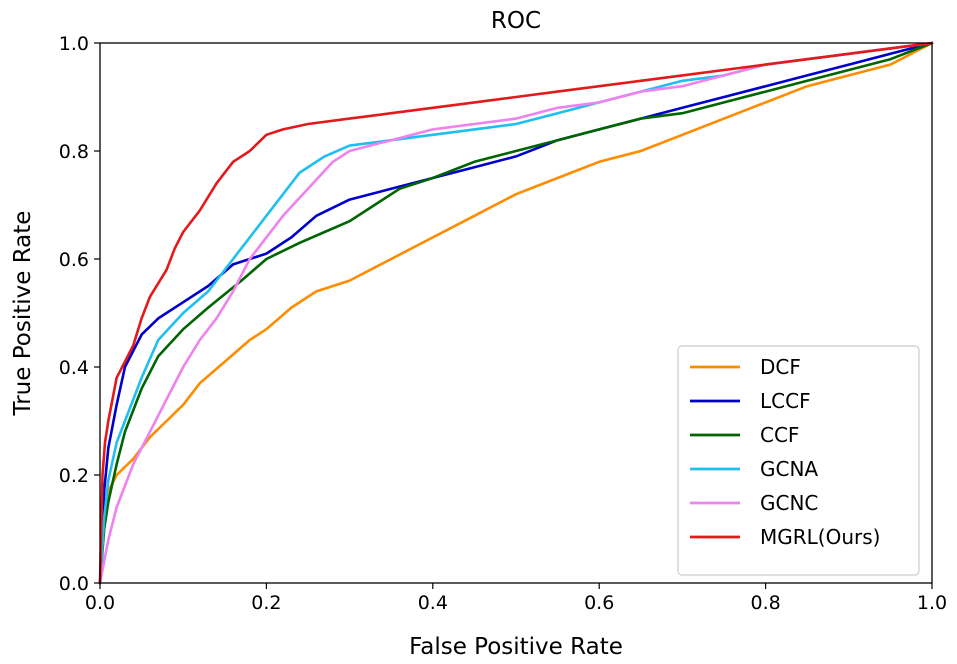  What do you see at coordinates (780, 367) in the screenshot?
I see `legend-label-0: DCF` at bounding box center [780, 367].